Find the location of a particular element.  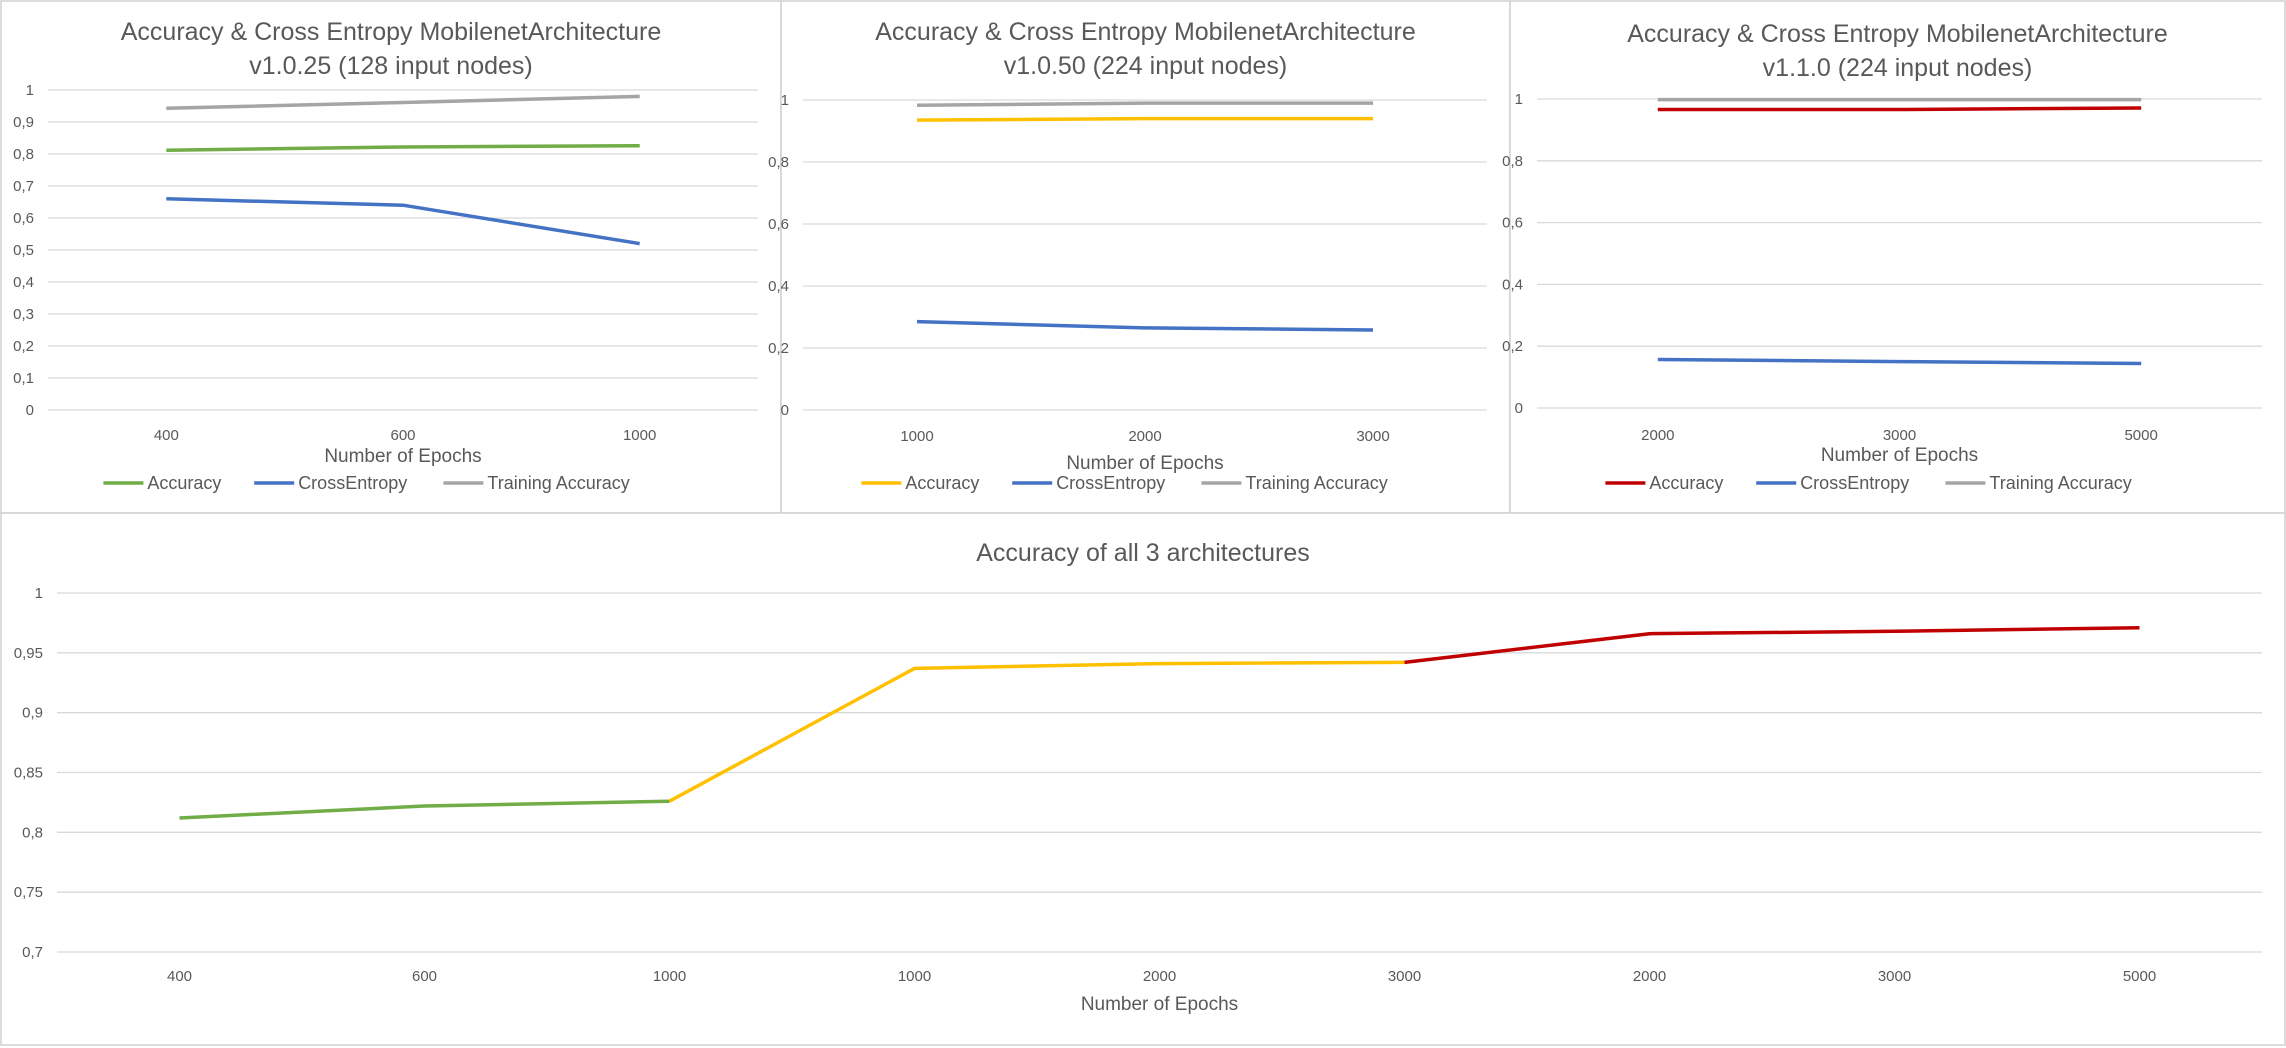

chart-title-line: Accuracy of all 3 architectures is located at coordinates (1142, 553).